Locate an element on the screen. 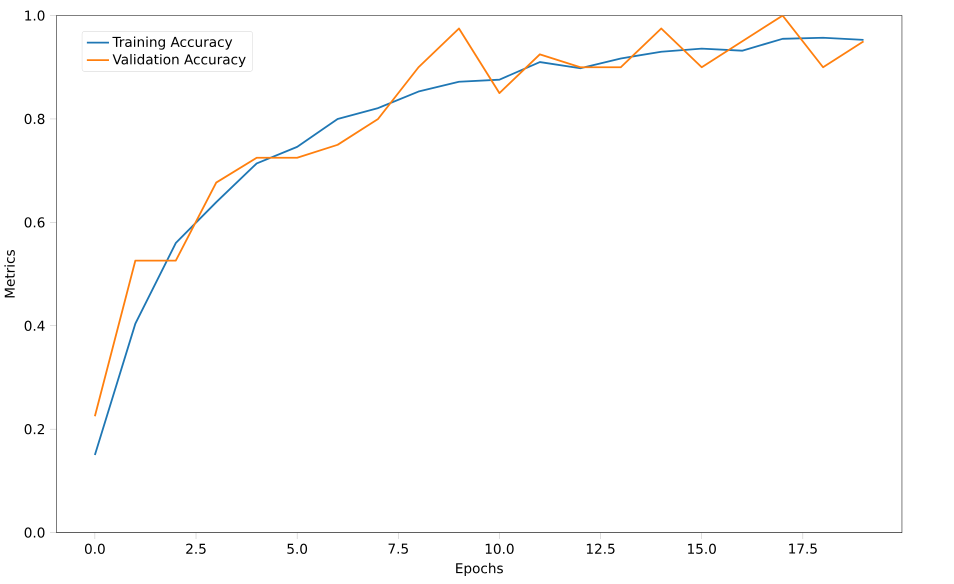 Image resolution: width=954 pixels, height=584 pixels. y-tick-label: 0.8 is located at coordinates (34, 119).